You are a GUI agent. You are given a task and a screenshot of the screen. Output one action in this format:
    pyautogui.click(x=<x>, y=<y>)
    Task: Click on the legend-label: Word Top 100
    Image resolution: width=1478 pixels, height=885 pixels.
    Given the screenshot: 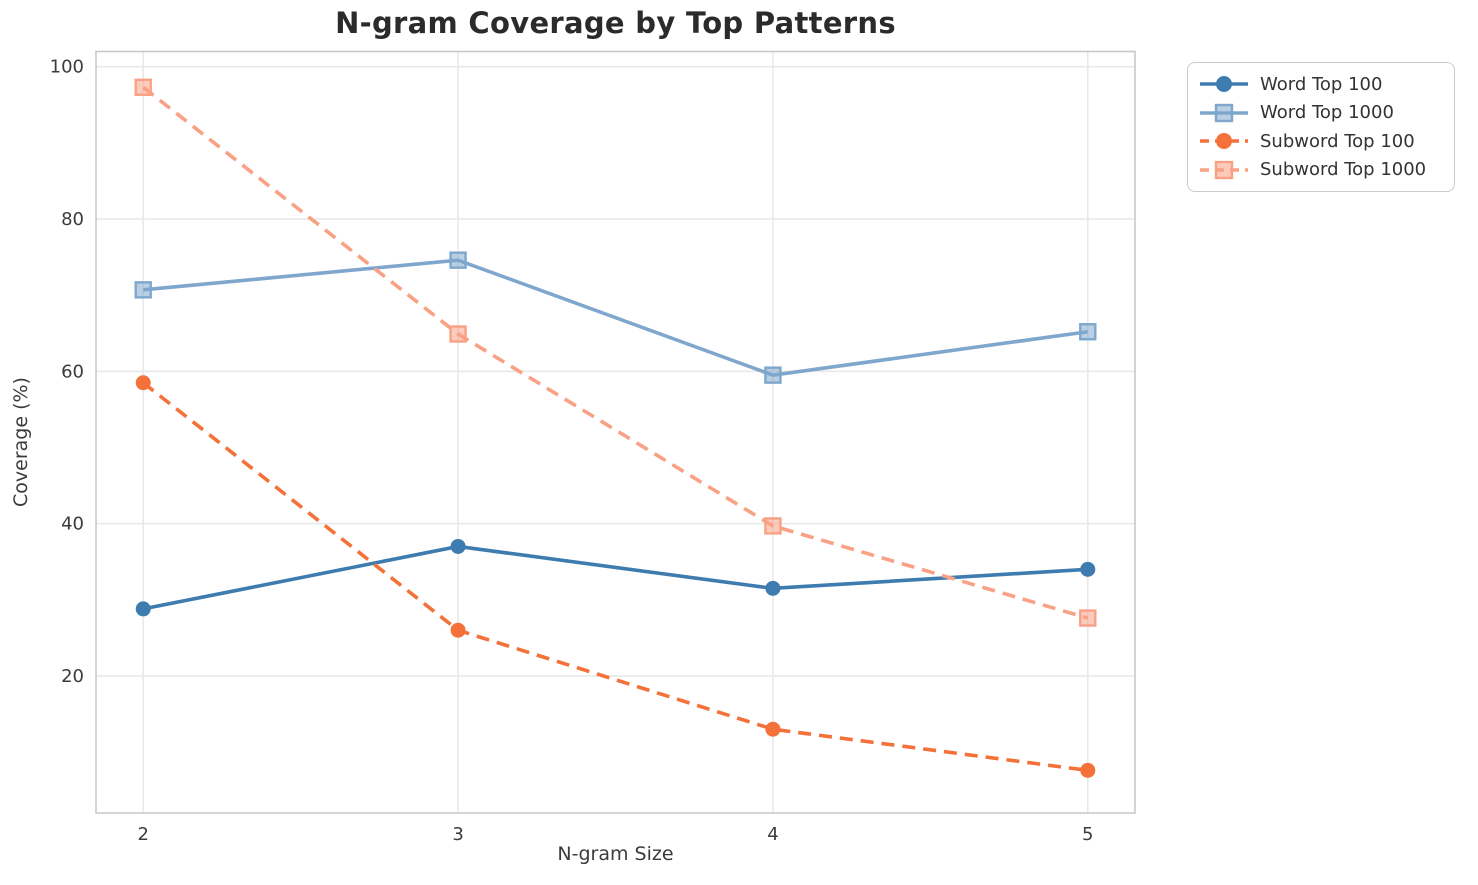 What is the action you would take?
    pyautogui.click(x=1321, y=84)
    